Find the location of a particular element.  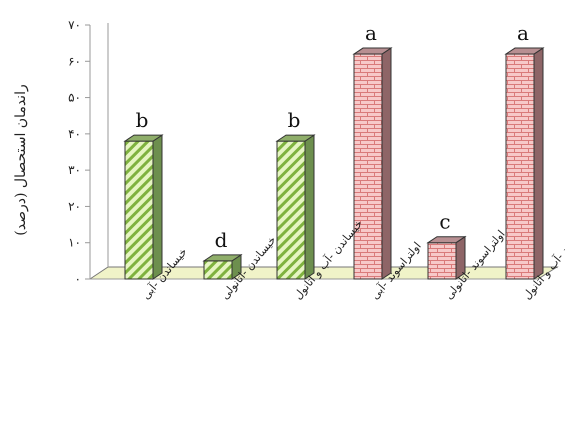

y-tick-label: ۲۰ is located at coordinates (74, 206).